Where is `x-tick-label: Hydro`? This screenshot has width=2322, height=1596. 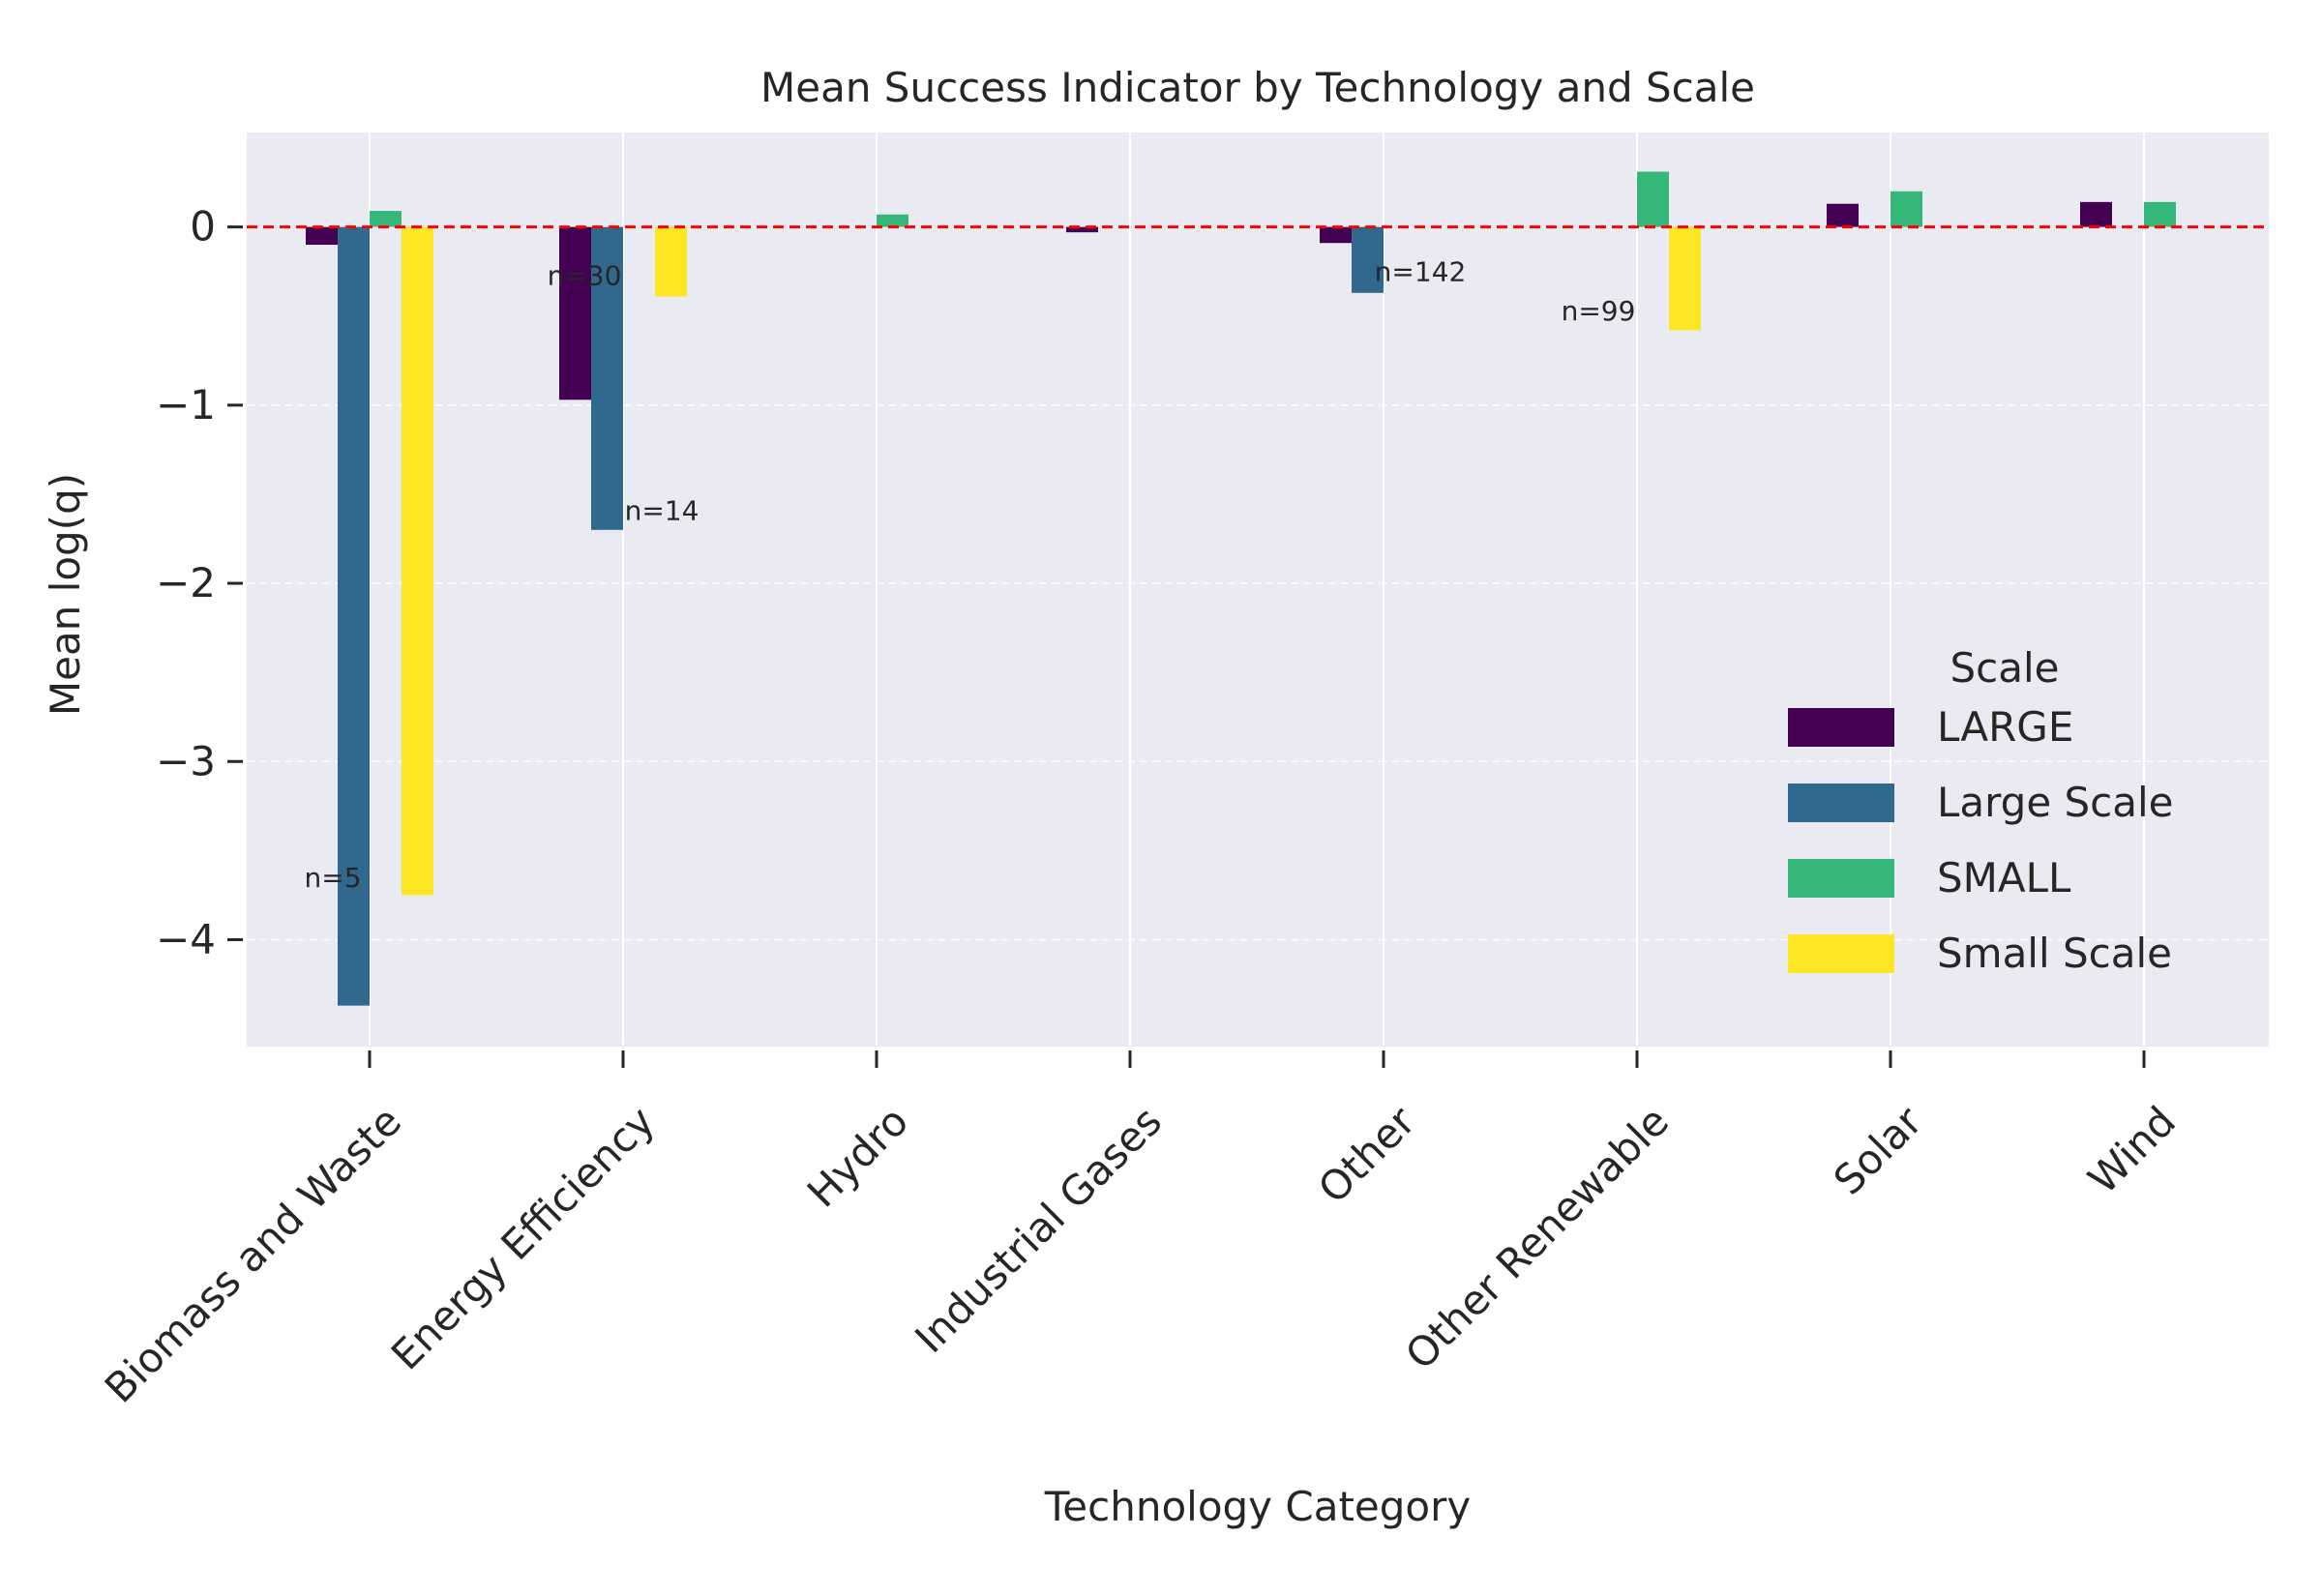
x-tick-label: Hydro is located at coordinates (857, 1156).